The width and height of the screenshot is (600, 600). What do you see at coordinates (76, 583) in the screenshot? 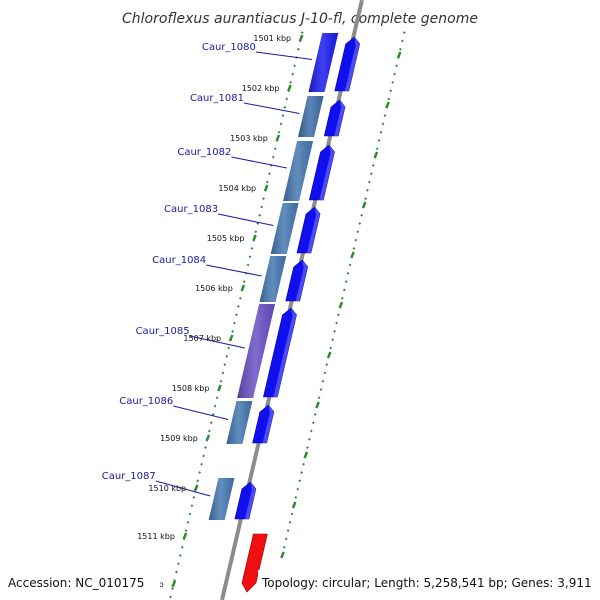
I see `accession-text: Accession: NC_010175` at bounding box center [76, 583].